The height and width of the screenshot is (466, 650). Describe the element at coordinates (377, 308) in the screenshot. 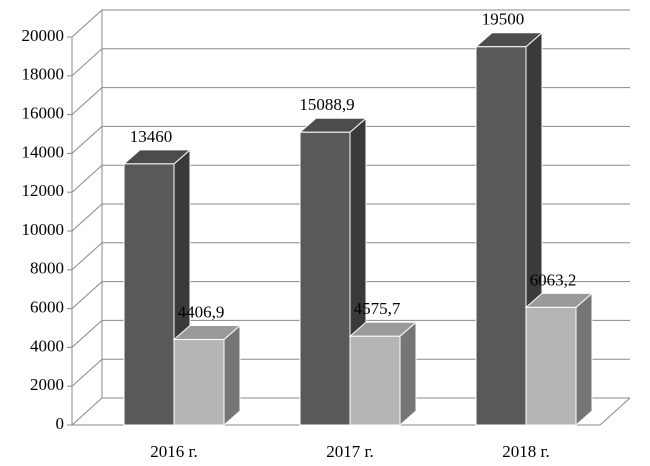

I see `data-label: 4575,7` at that location.